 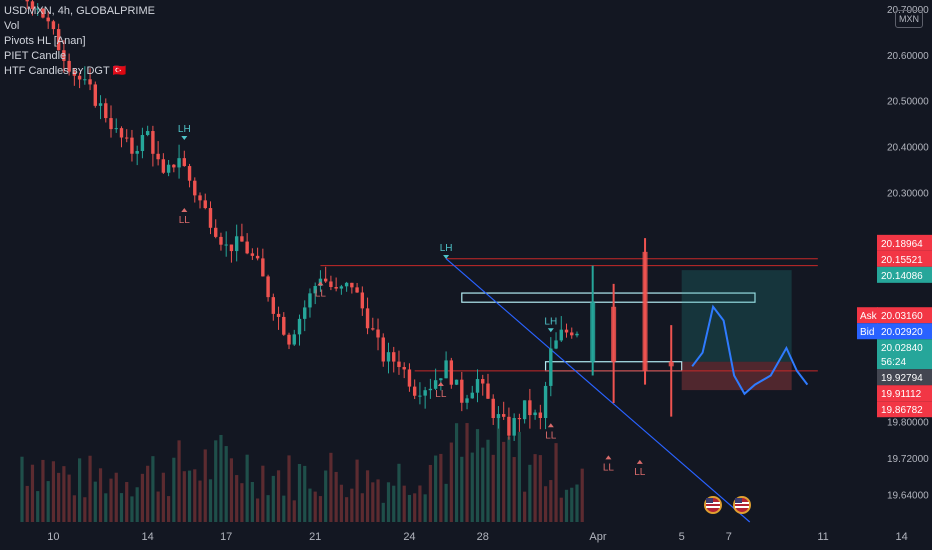 I want to click on price-tick: 19.80000, so click(x=908, y=422).